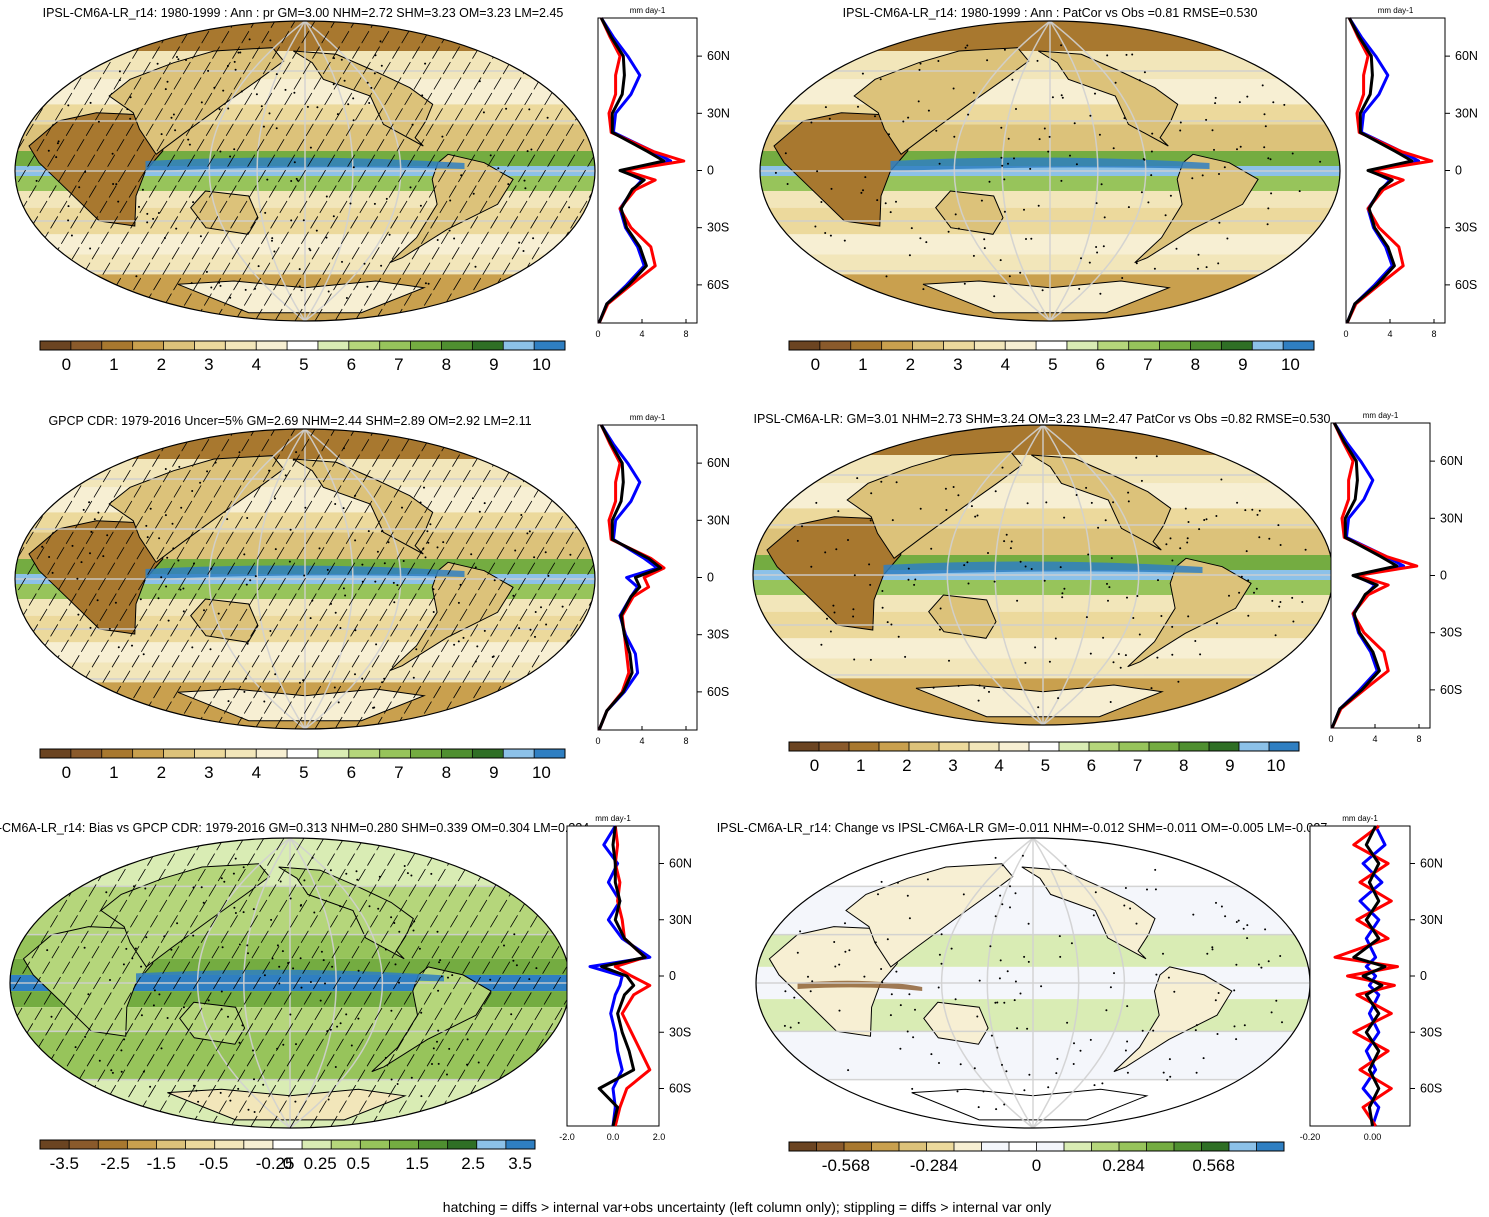  I want to click on colorbar-tick-label: 5, so click(1052, 364).